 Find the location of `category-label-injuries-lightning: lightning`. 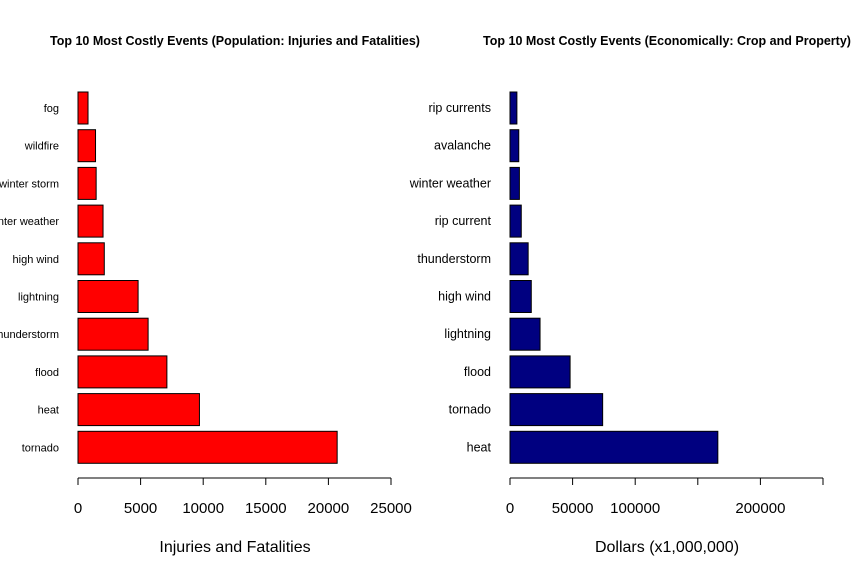

category-label-injuries-lightning: lightning is located at coordinates (38, 298).